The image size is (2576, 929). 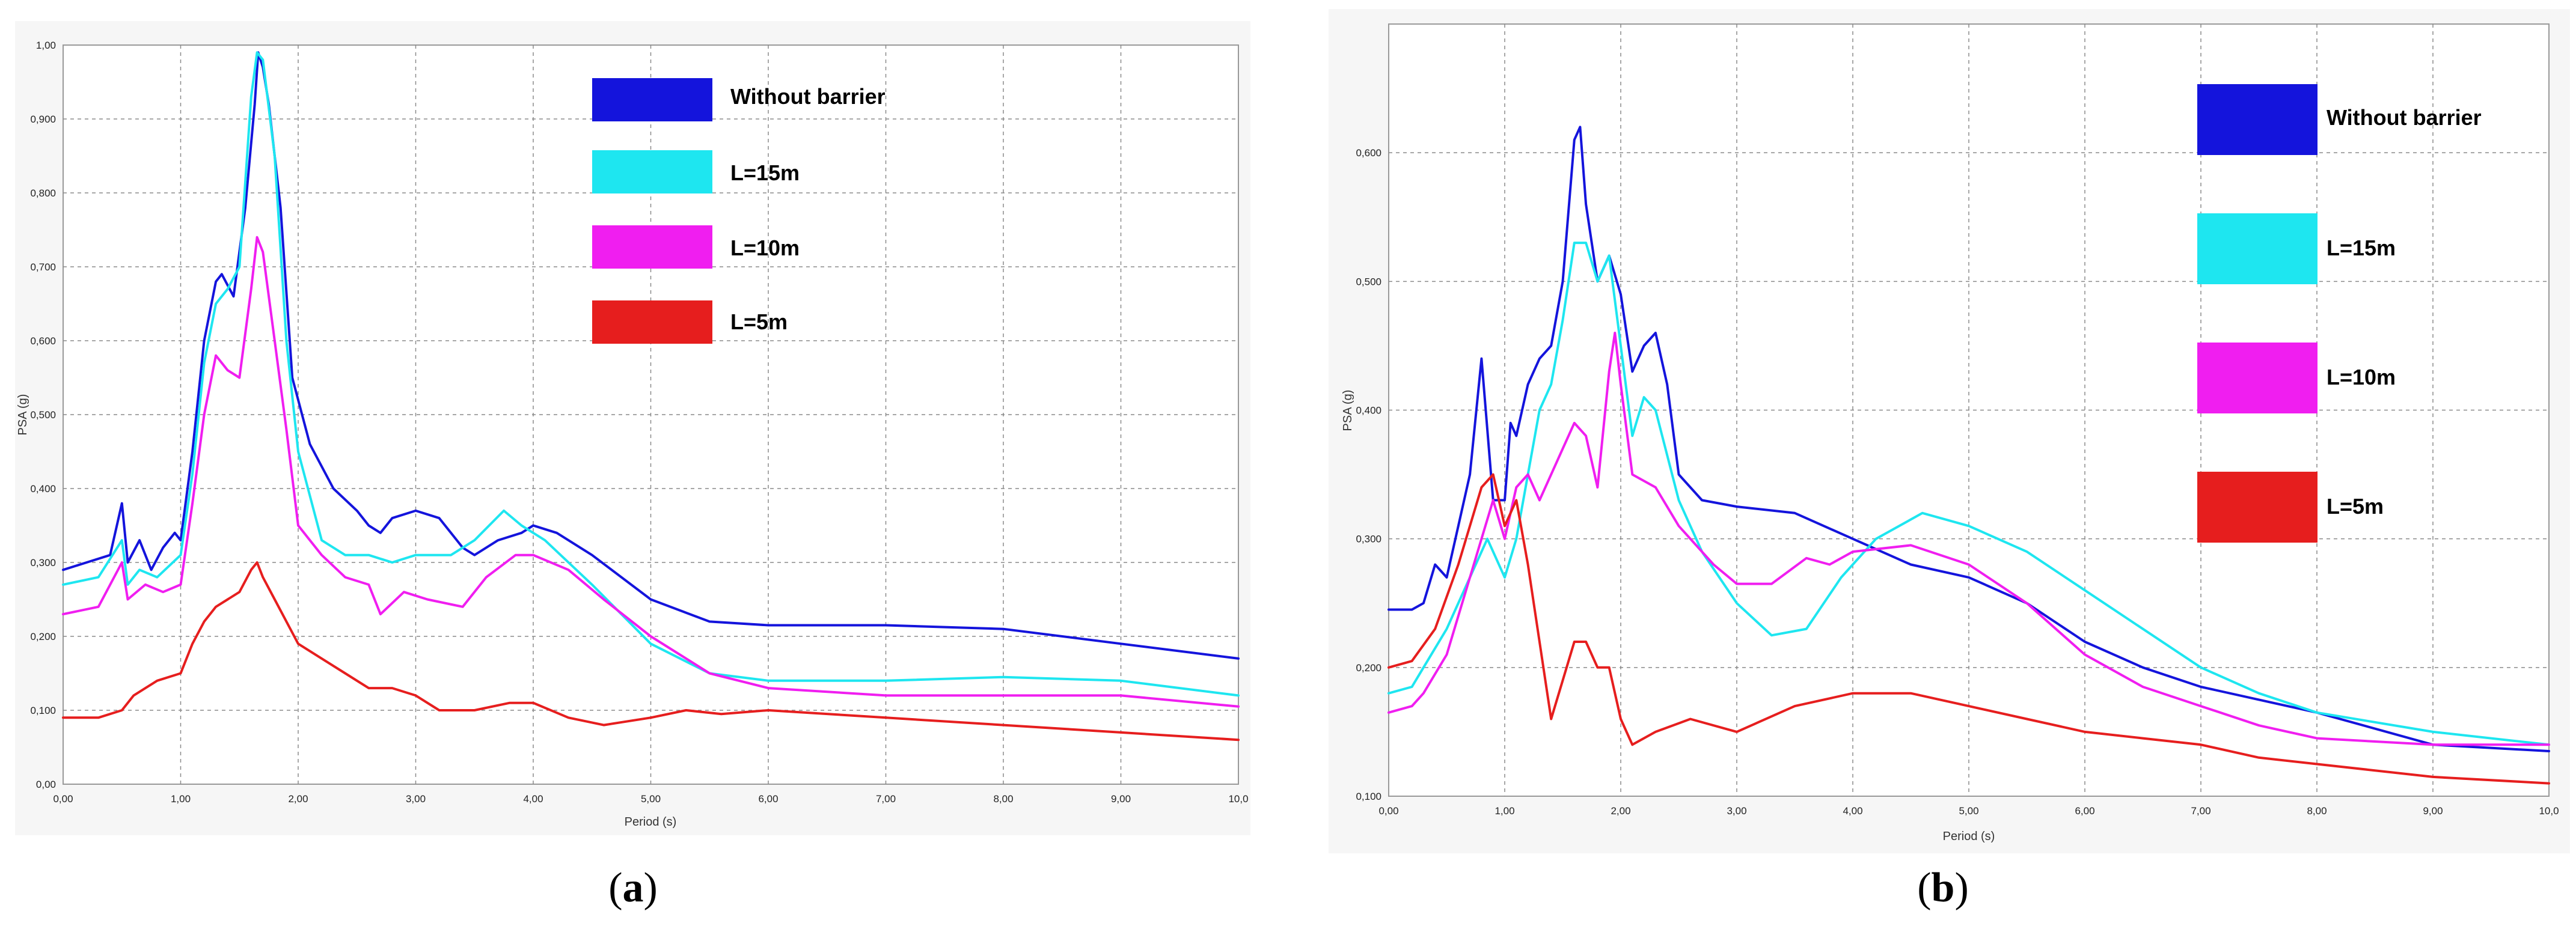 What do you see at coordinates (651, 651) in the screenshot?
I see `series-line-l-5m` at bounding box center [651, 651].